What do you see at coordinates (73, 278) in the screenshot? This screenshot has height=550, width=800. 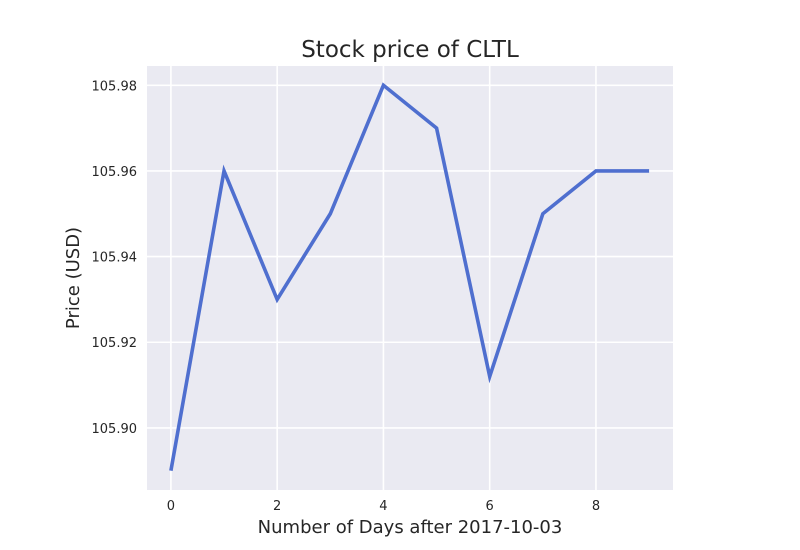 I see `y-axis-label: Price (USD)` at bounding box center [73, 278].